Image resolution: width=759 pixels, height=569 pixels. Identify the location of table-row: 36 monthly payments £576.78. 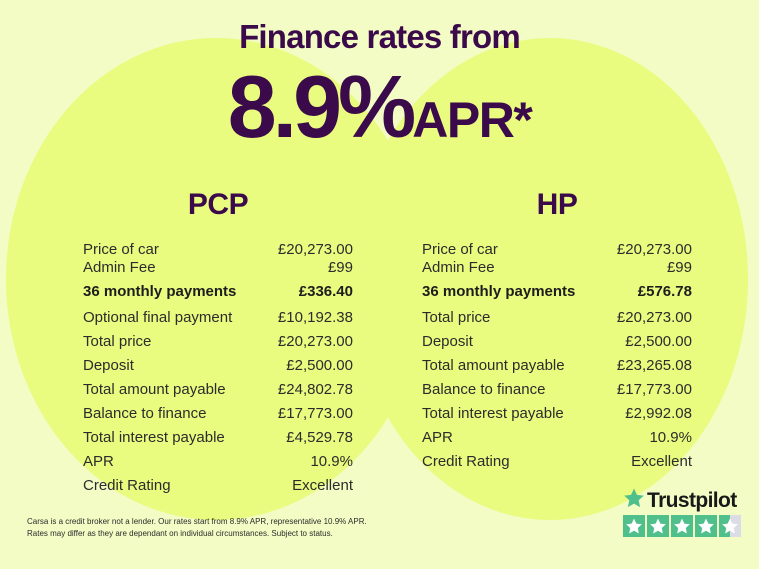
(557, 294).